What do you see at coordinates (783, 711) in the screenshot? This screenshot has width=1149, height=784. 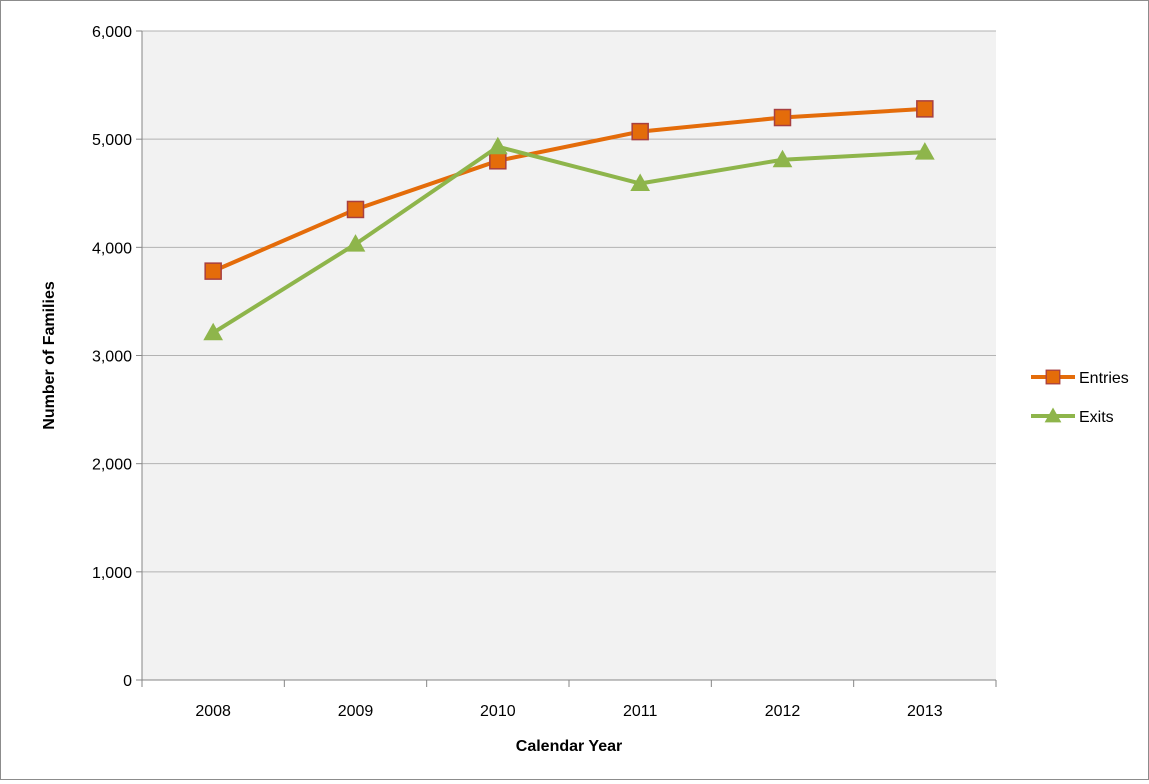 I see `x-tick-label: 2012` at bounding box center [783, 711].